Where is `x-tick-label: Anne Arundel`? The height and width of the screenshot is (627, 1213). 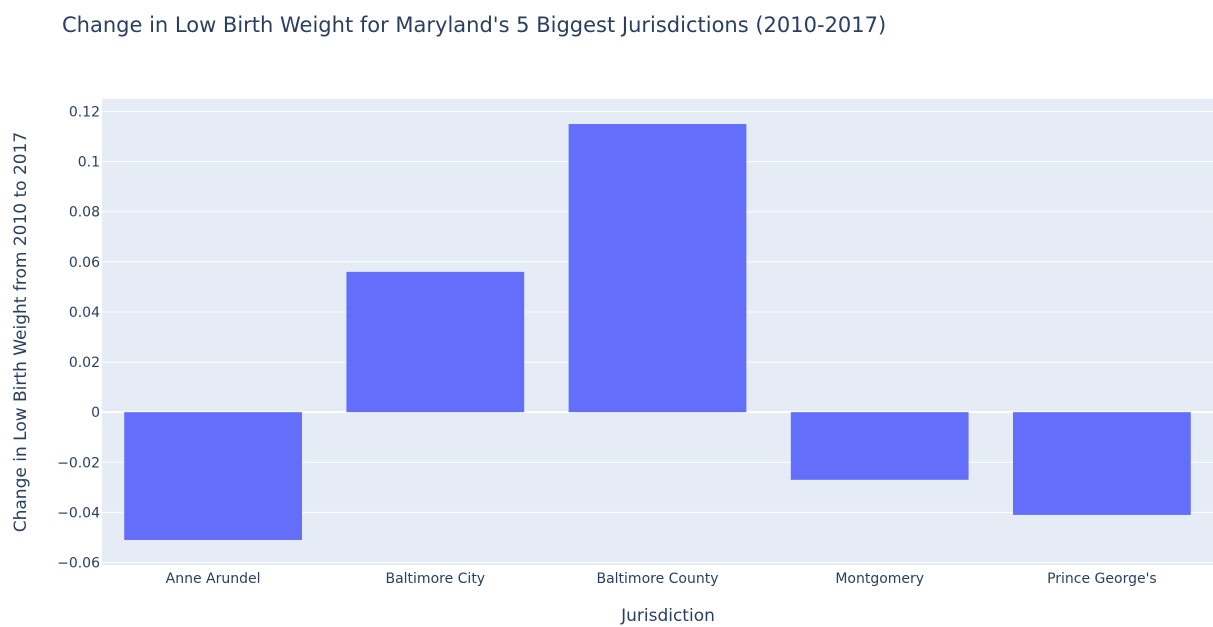 x-tick-label: Anne Arundel is located at coordinates (213, 579).